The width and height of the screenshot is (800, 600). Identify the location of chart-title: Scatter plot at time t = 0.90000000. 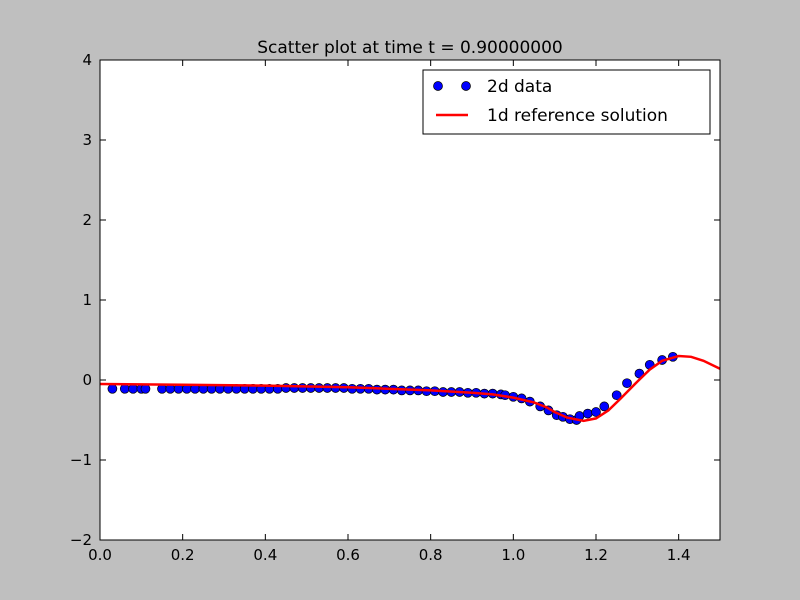
(410, 48).